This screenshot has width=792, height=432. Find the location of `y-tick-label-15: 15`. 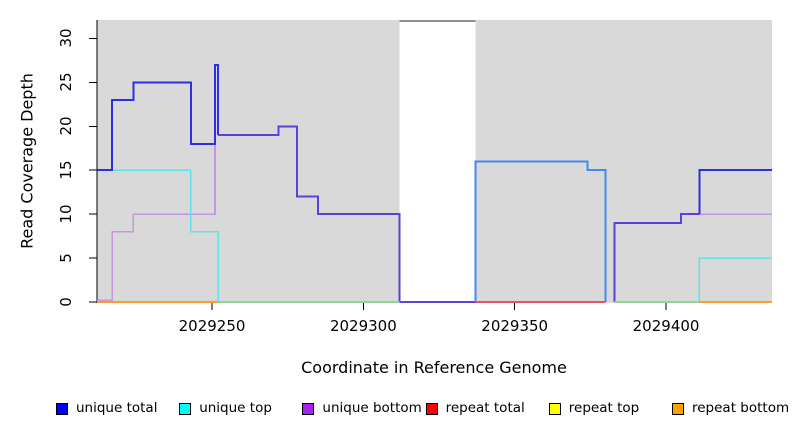

y-tick-label-15: 15 is located at coordinates (66, 170).